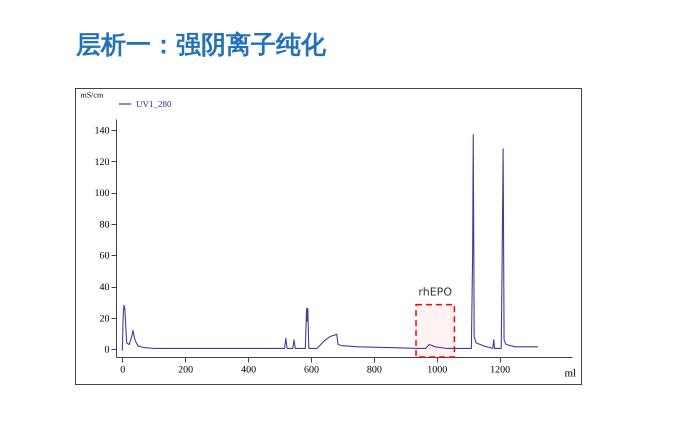 The image size is (700, 448). I want to click on x-tick-label: 200, so click(186, 370).